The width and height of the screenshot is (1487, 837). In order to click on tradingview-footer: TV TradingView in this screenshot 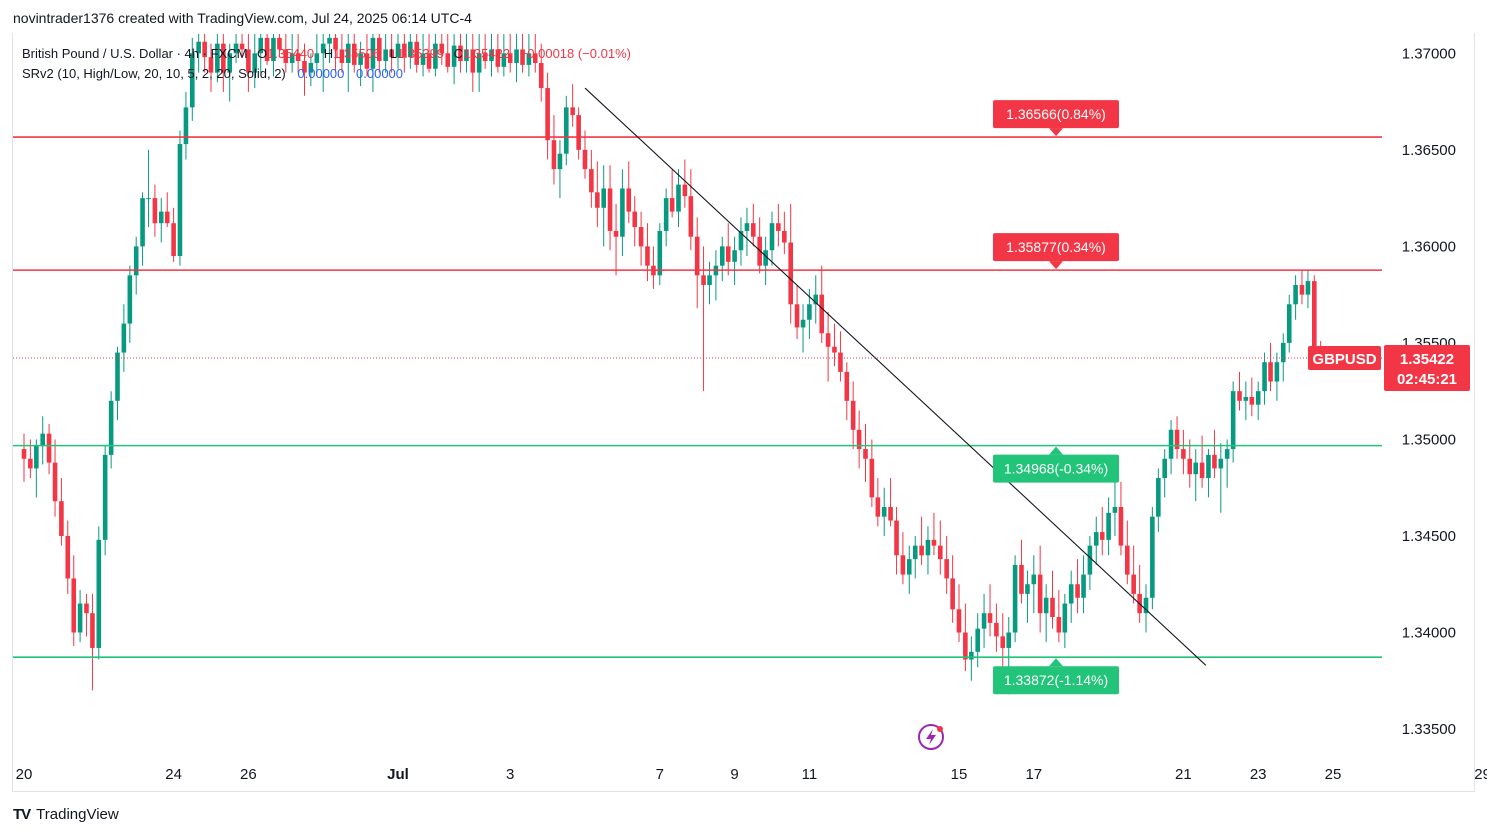, I will do `click(66, 814)`.